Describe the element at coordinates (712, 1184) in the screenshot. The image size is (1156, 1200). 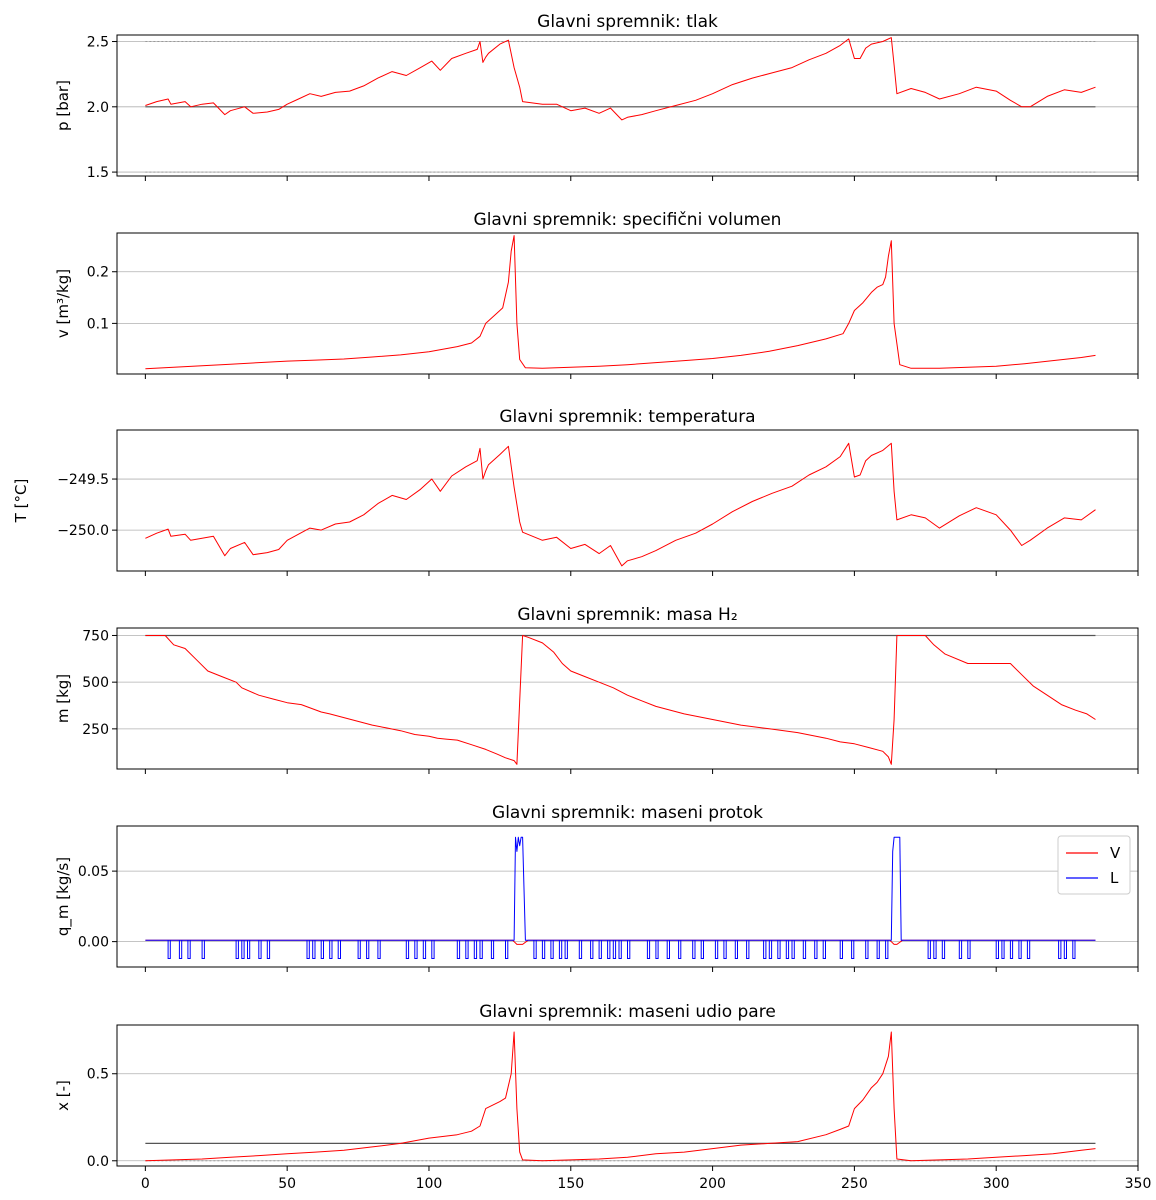
I see `x-tick-label: 200` at that location.